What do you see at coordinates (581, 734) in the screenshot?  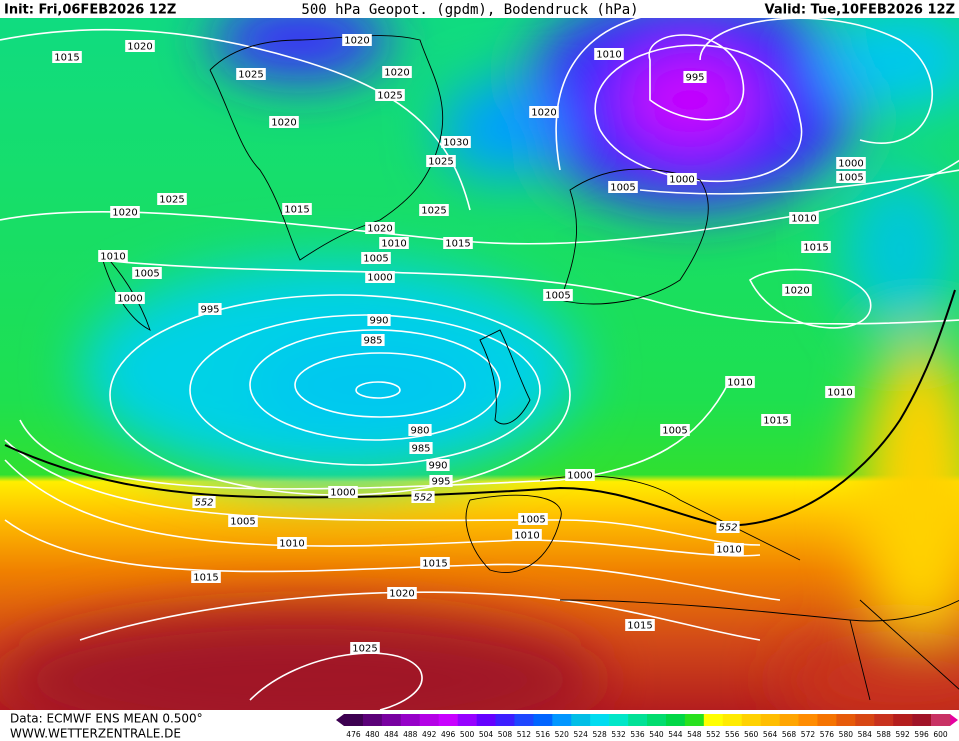 I see `colorbar-label: 524` at bounding box center [581, 734].